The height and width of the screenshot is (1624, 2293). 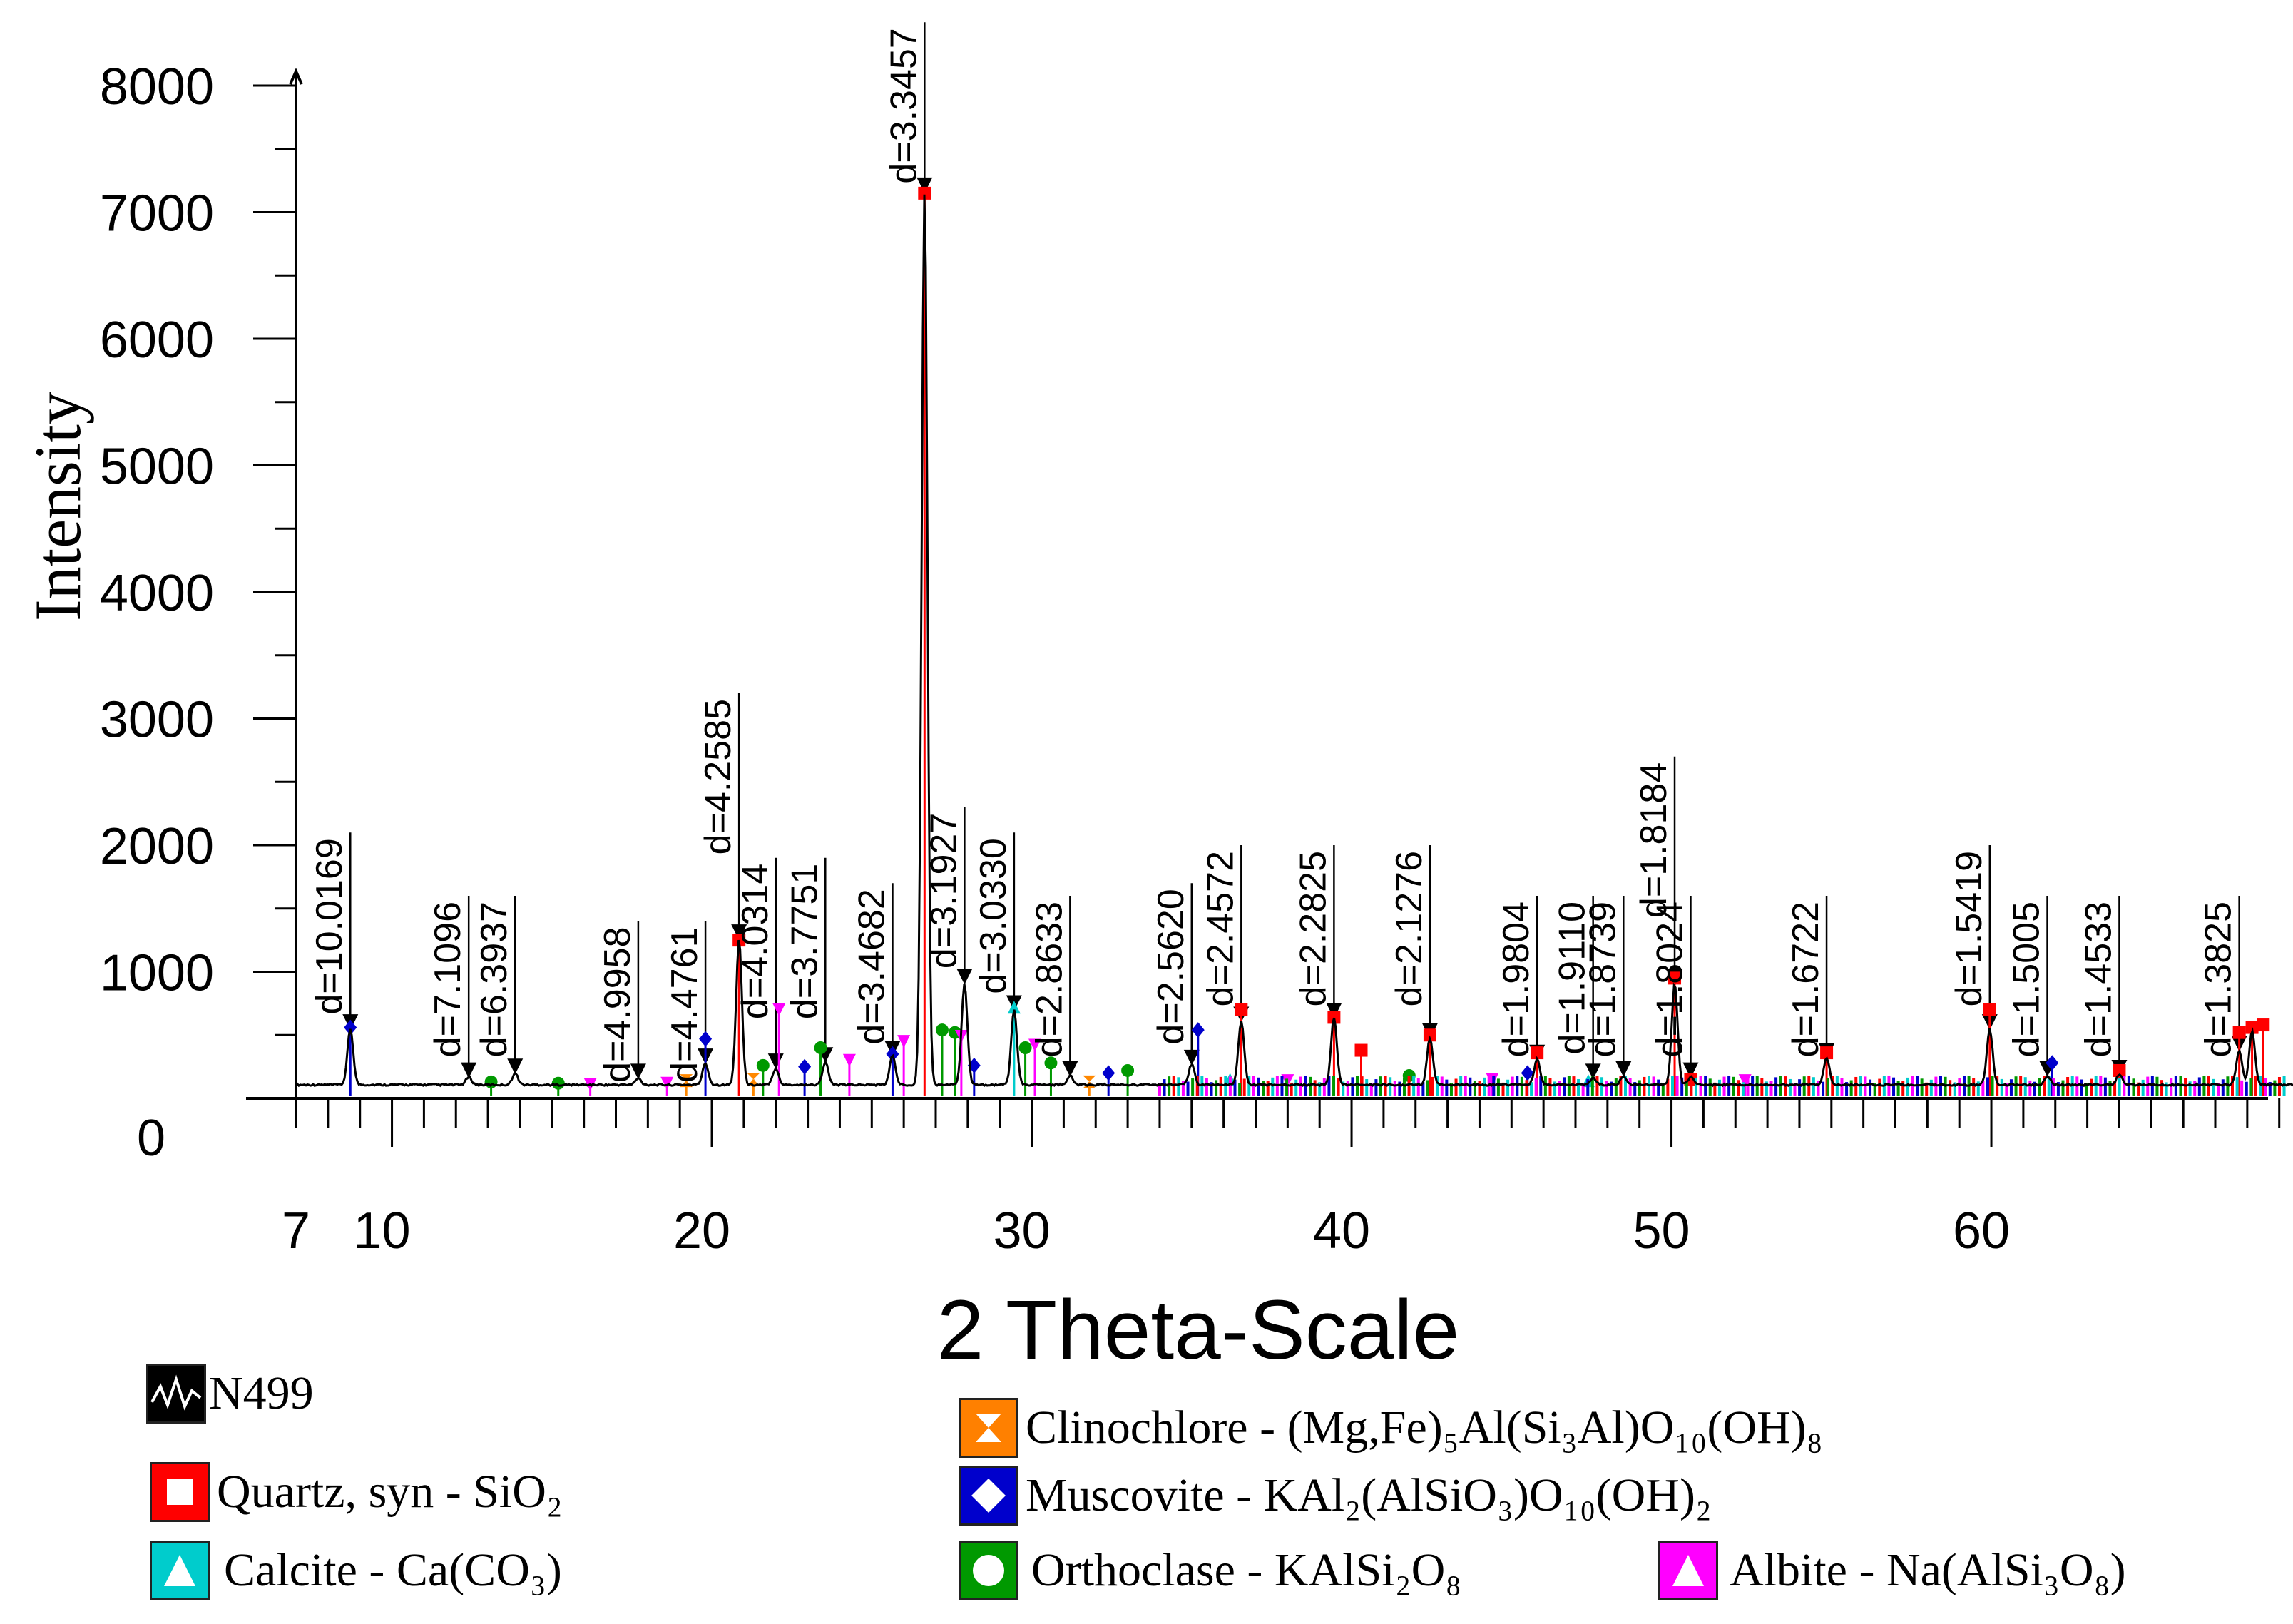 What do you see at coordinates (494, 979) in the screenshot?
I see `d-spacing-label: d=6.3937` at bounding box center [494, 979].